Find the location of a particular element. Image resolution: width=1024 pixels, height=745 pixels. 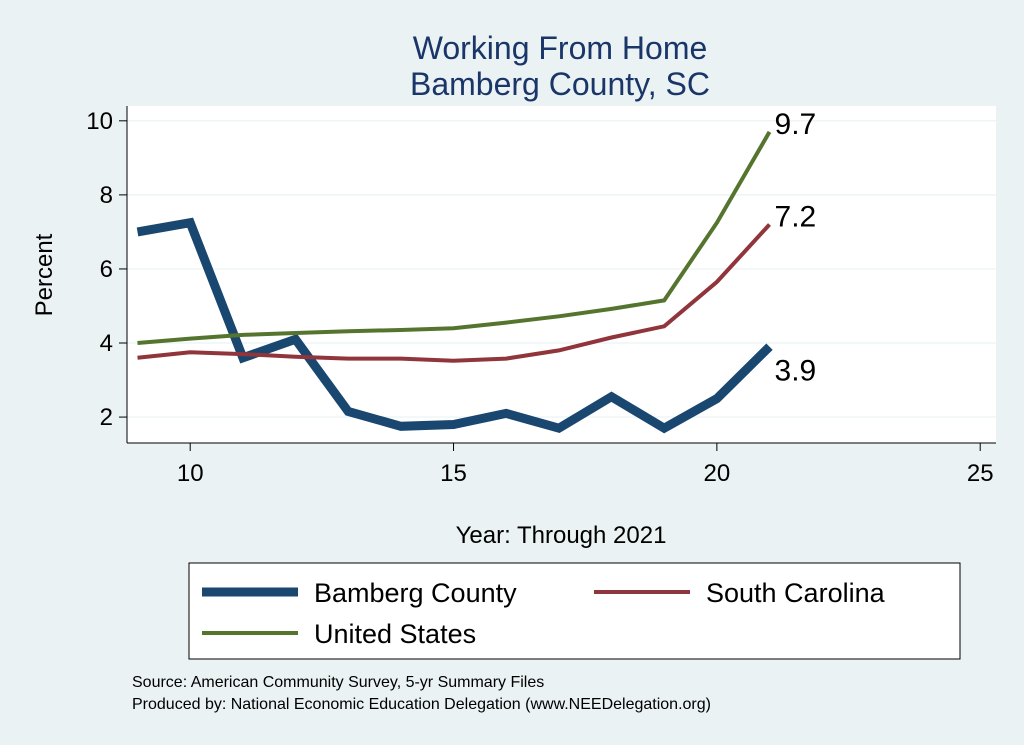

series-line-south-carolina is located at coordinates (454, 293).